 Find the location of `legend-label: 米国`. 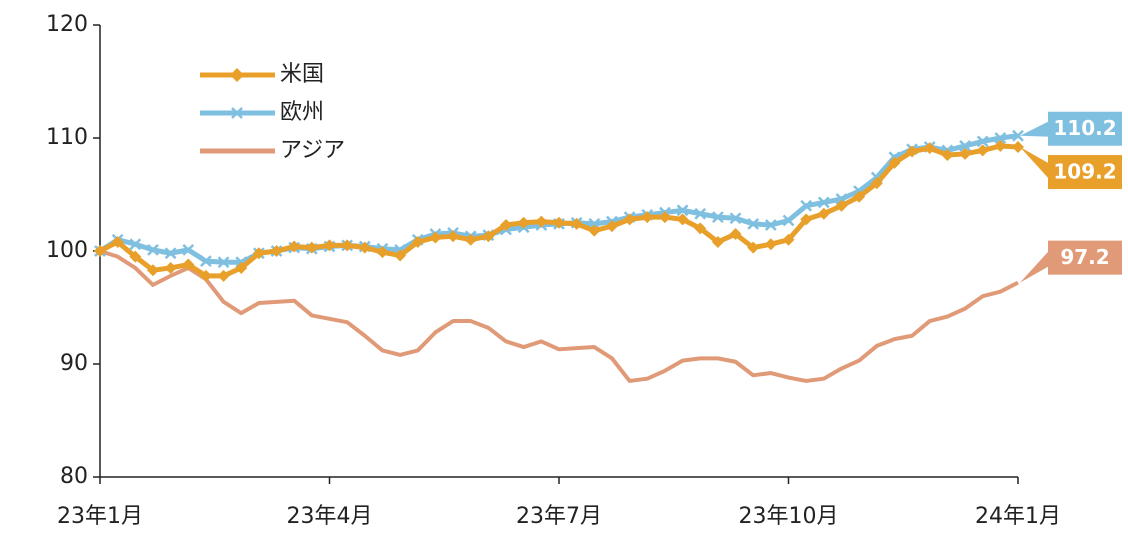

legend-label: 米国 is located at coordinates (302, 74).